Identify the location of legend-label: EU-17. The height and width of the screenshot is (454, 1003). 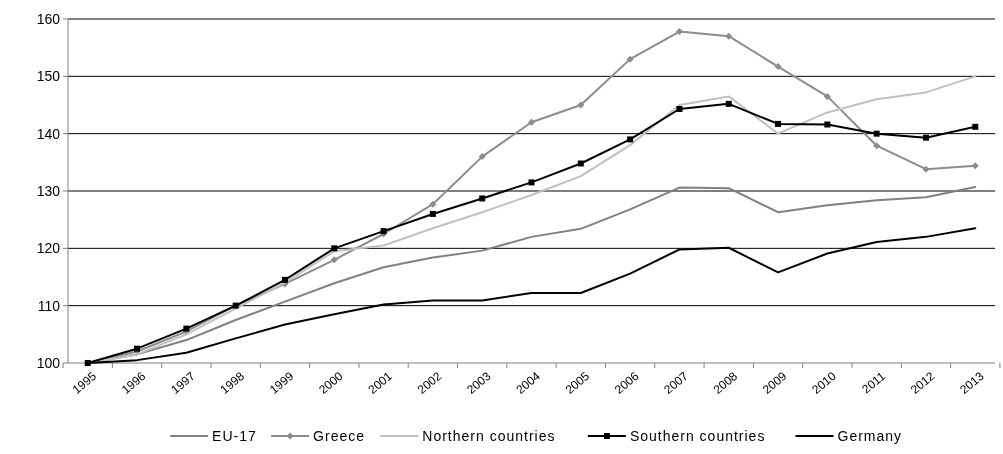
(234, 435).